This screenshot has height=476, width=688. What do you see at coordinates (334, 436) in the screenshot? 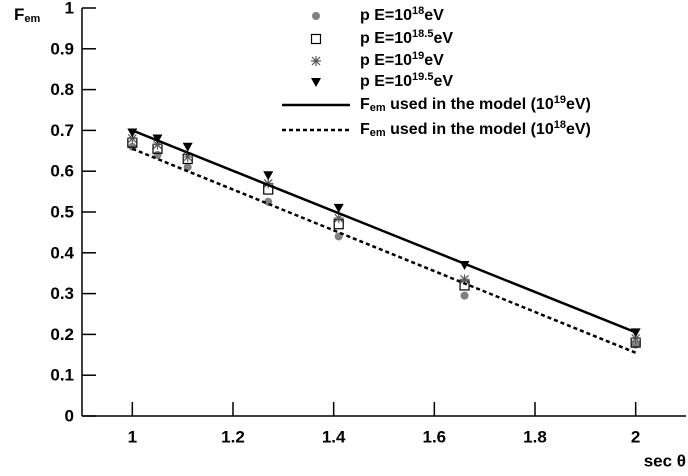
I see `x-tick-label: 1.4` at bounding box center [334, 436].